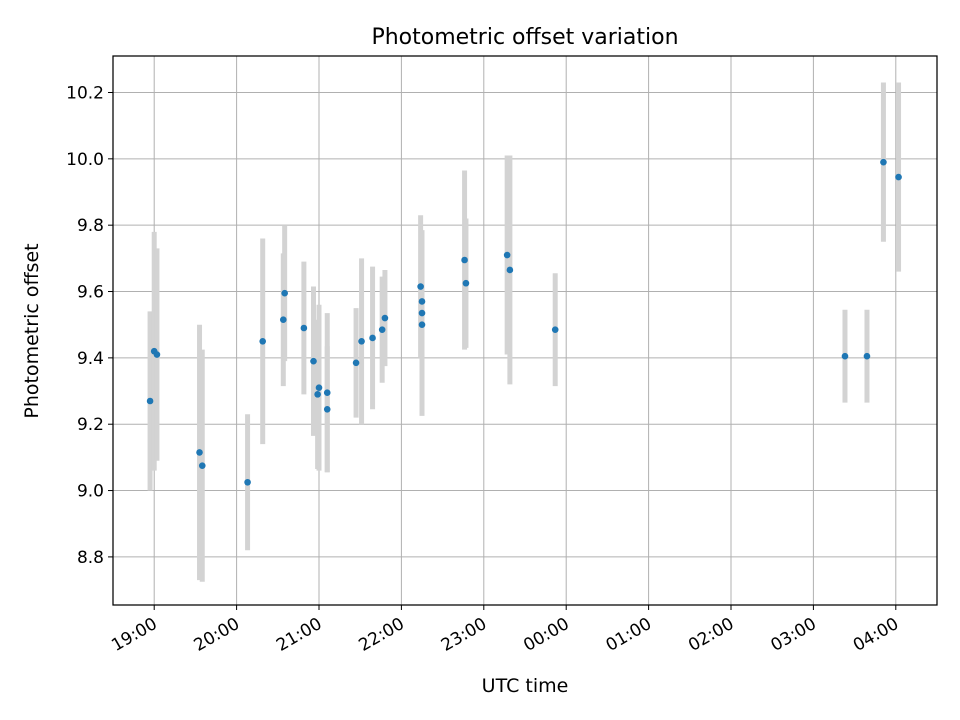  What do you see at coordinates (32, 330) in the screenshot?
I see `y-axis-label: Photometric offset` at bounding box center [32, 330].